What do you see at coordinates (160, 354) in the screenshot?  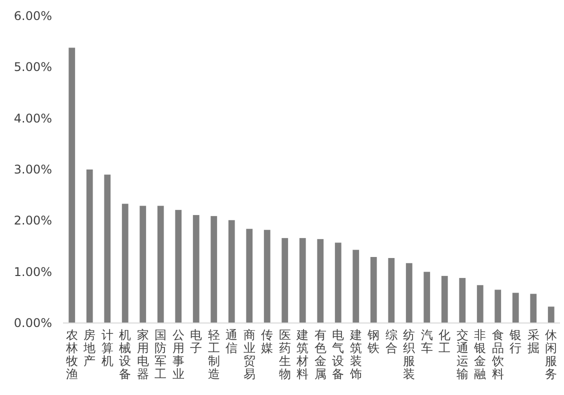 I see `x-tick-label: 国防军工` at bounding box center [160, 354].